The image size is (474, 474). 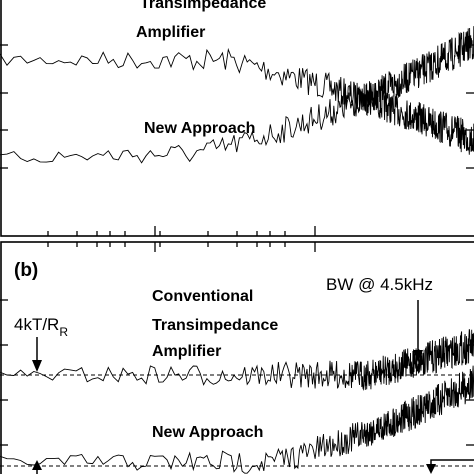 What do you see at coordinates (452, 462) in the screenshot?
I see `bracket` at bounding box center [452, 462].